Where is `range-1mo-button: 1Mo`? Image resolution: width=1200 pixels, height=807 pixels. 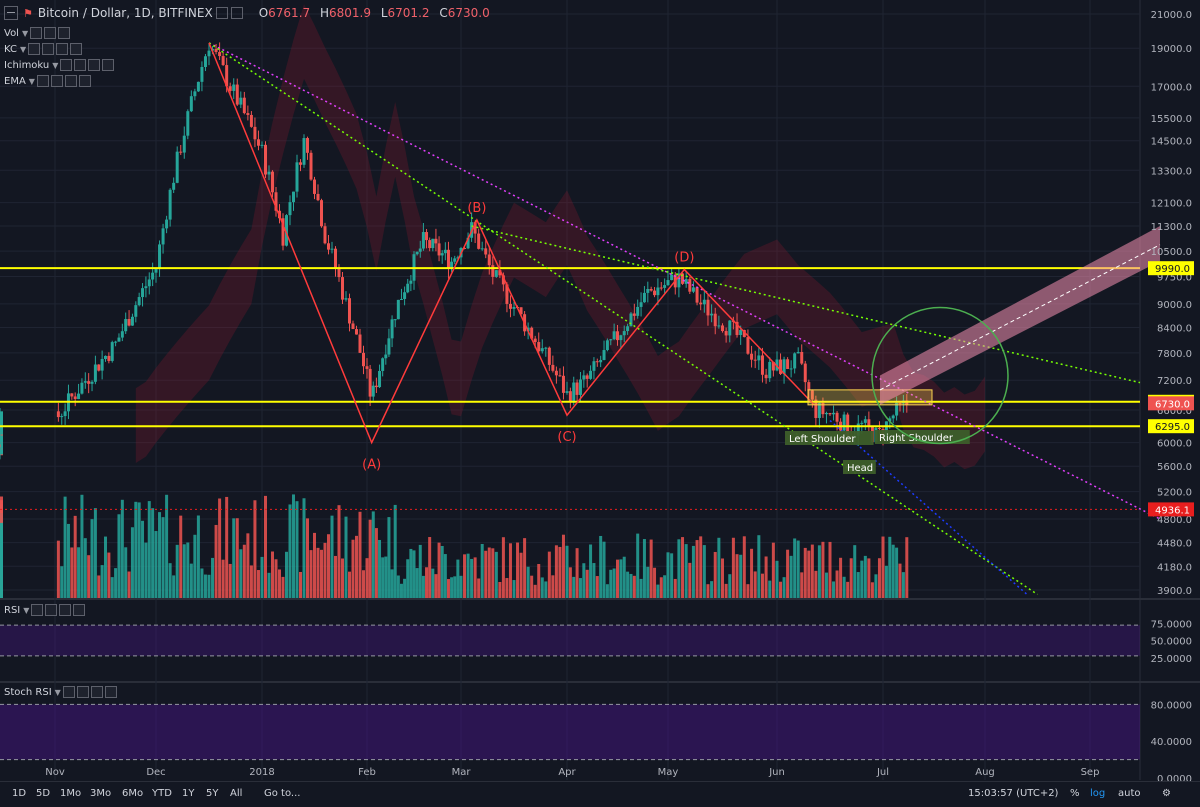
range-1mo-button: 1Mo is located at coordinates (71, 793).